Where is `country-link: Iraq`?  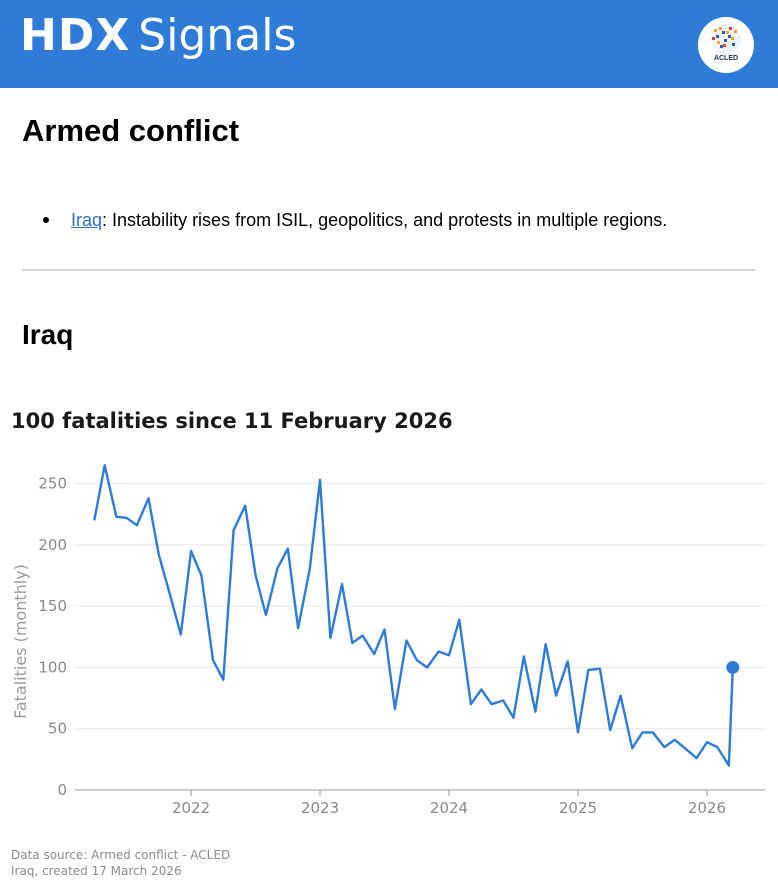
country-link: Iraq is located at coordinates (87, 220).